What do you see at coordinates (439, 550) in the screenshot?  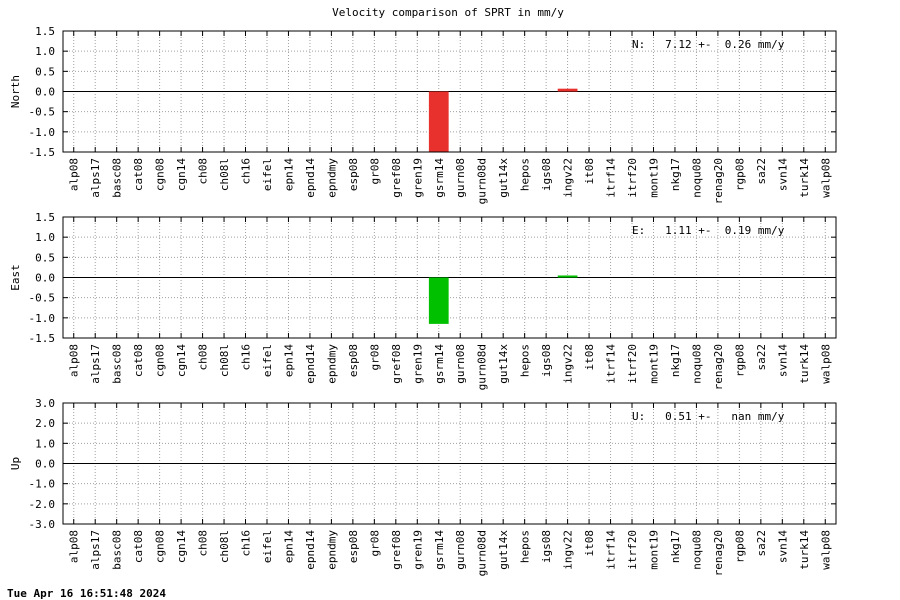 I see `x-tick-label: gsrm14` at bounding box center [439, 550].